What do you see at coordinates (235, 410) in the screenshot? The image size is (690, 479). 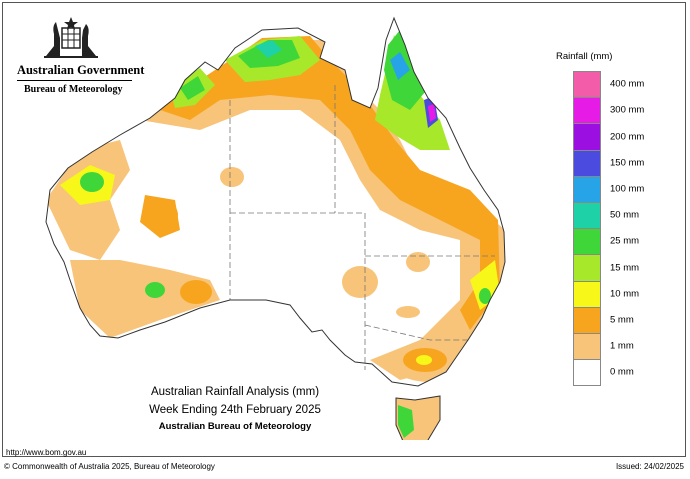 I see `map-period: Week Ending 24th February 2025` at bounding box center [235, 410].